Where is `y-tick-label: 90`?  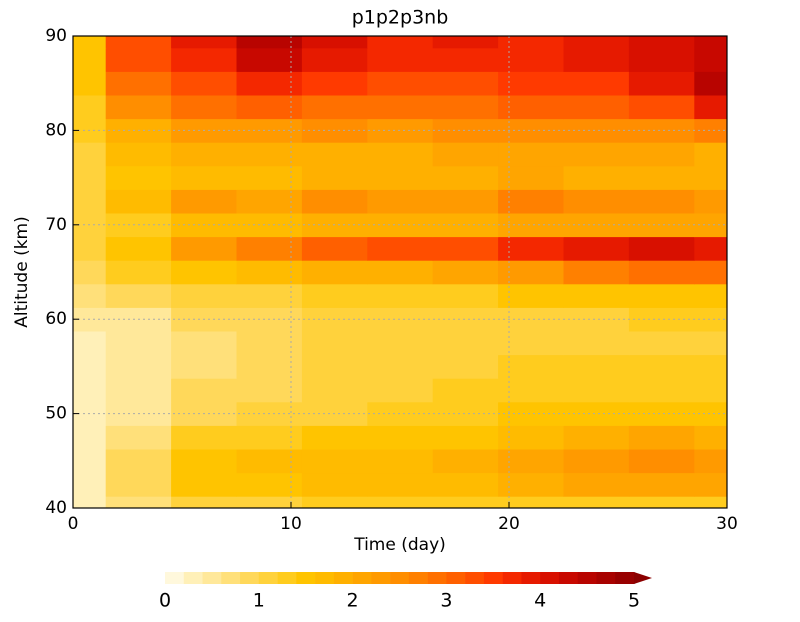 y-tick-label: 90 is located at coordinates (56, 36).